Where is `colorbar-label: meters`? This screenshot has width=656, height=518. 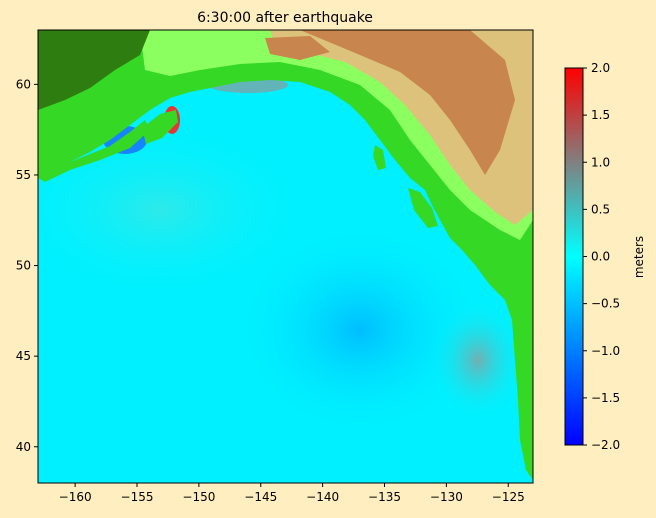
colorbar-label: meters is located at coordinates (639, 257).